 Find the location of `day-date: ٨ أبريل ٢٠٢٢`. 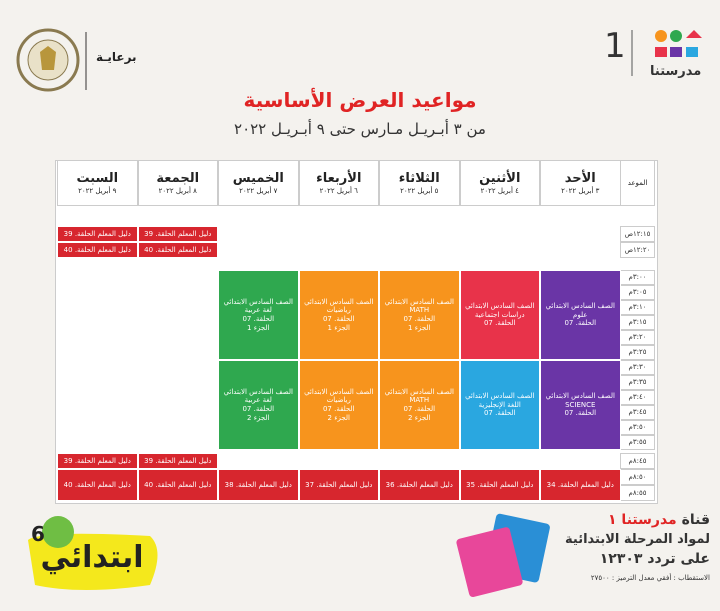

day-date: ٨ أبريل ٢٠٢٢ is located at coordinates (177, 190).